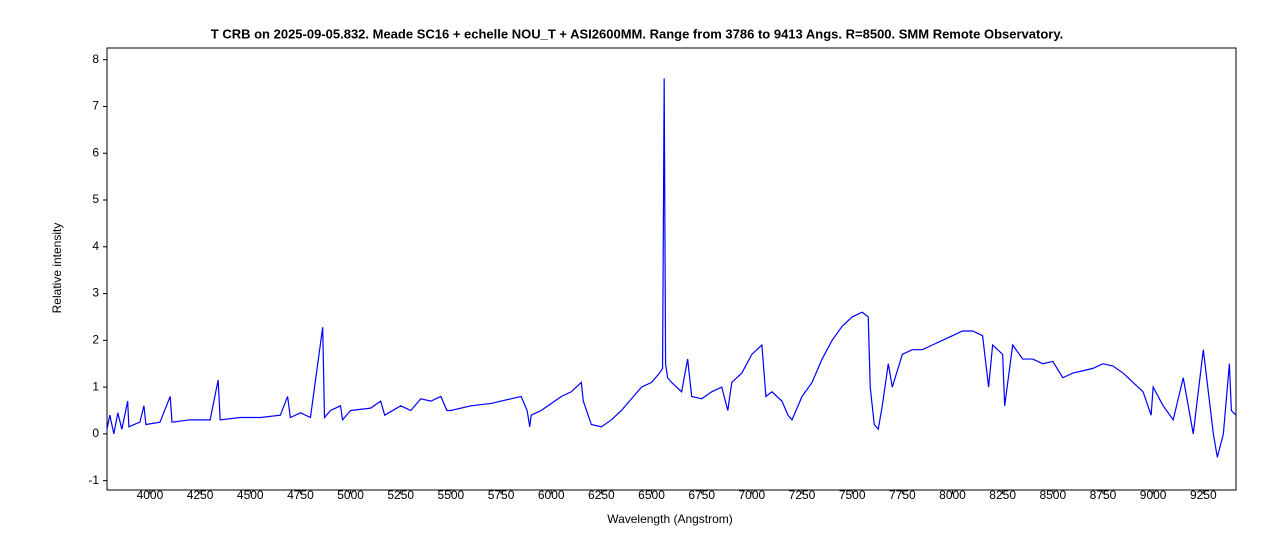 The height and width of the screenshot is (550, 1274). What do you see at coordinates (250, 495) in the screenshot?
I see `x-tick-label: 4500` at bounding box center [250, 495].